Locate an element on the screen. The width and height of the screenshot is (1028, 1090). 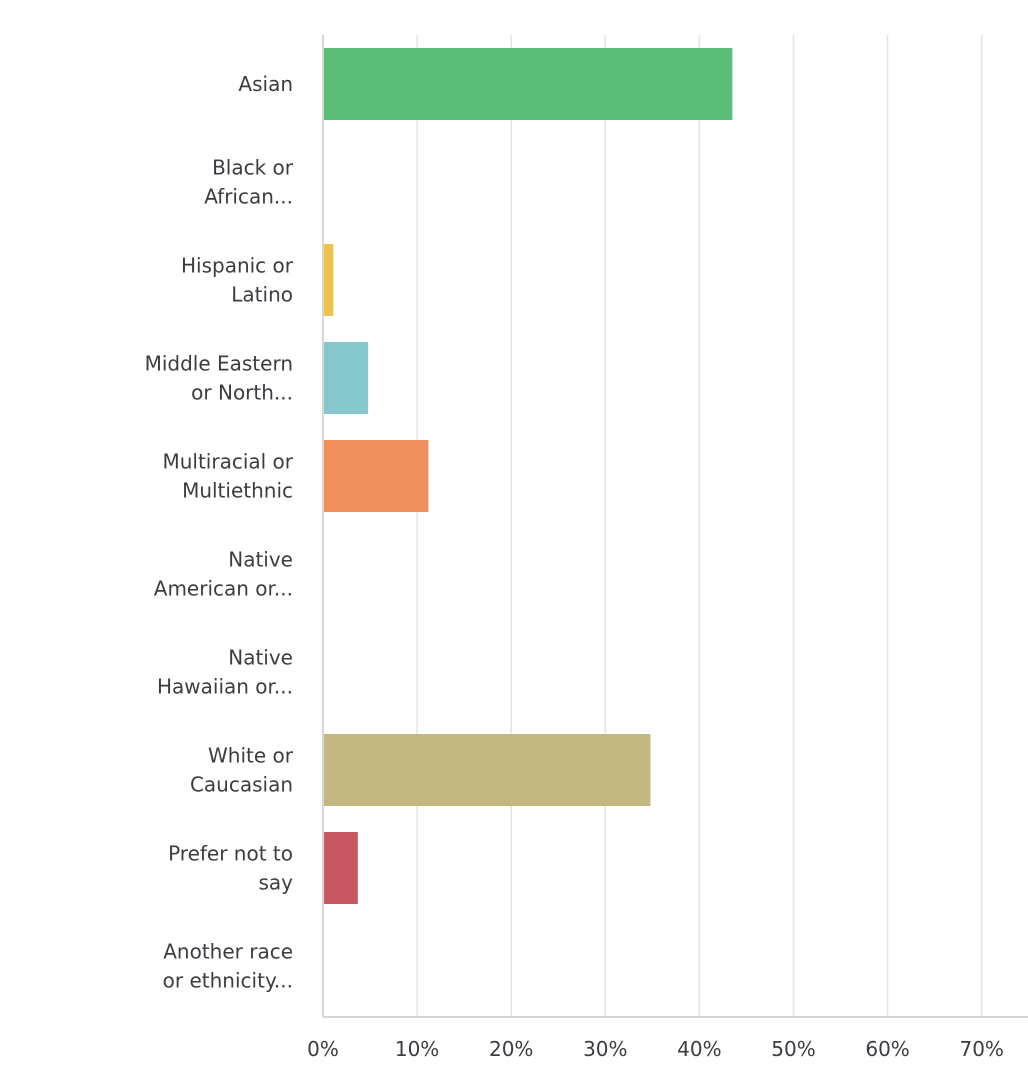
x-tick-label: 50% is located at coordinates (793, 1049).